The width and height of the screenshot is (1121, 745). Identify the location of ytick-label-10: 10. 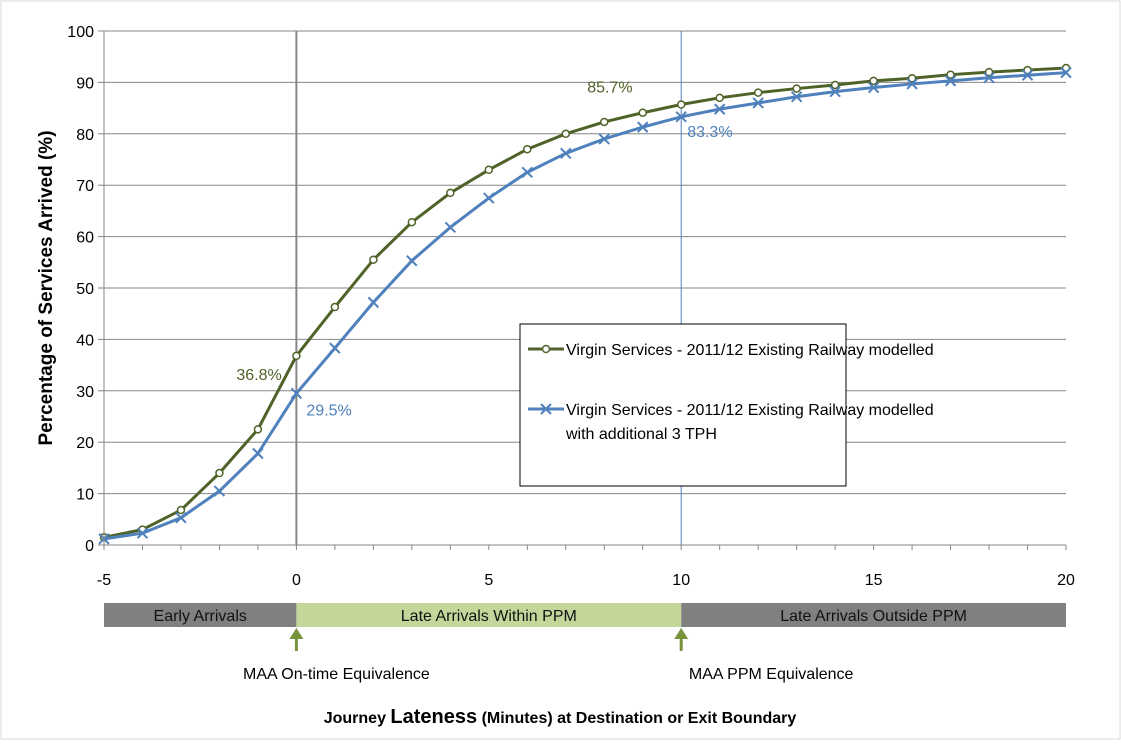
(85, 495).